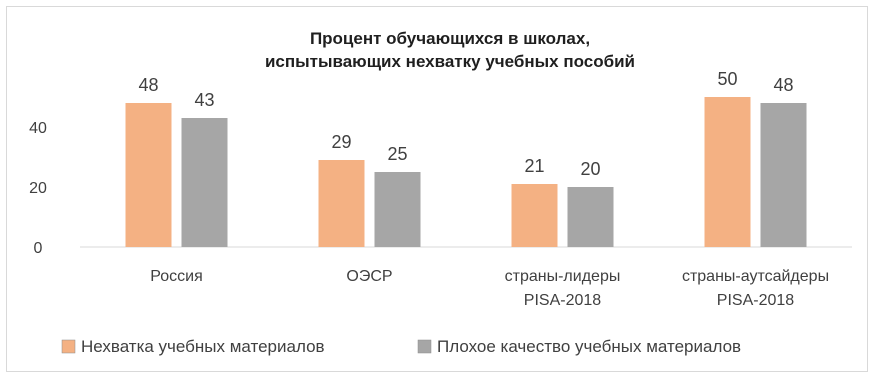 The height and width of the screenshot is (380, 875). I want to click on y-tick-label: 20, so click(38, 188).